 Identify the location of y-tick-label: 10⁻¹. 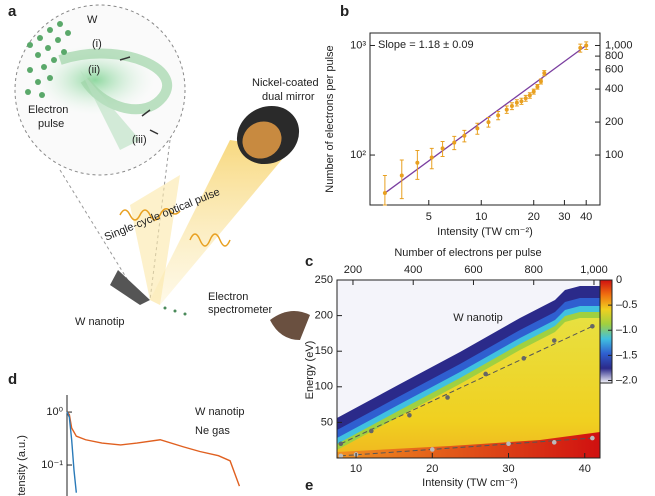
(52, 465).